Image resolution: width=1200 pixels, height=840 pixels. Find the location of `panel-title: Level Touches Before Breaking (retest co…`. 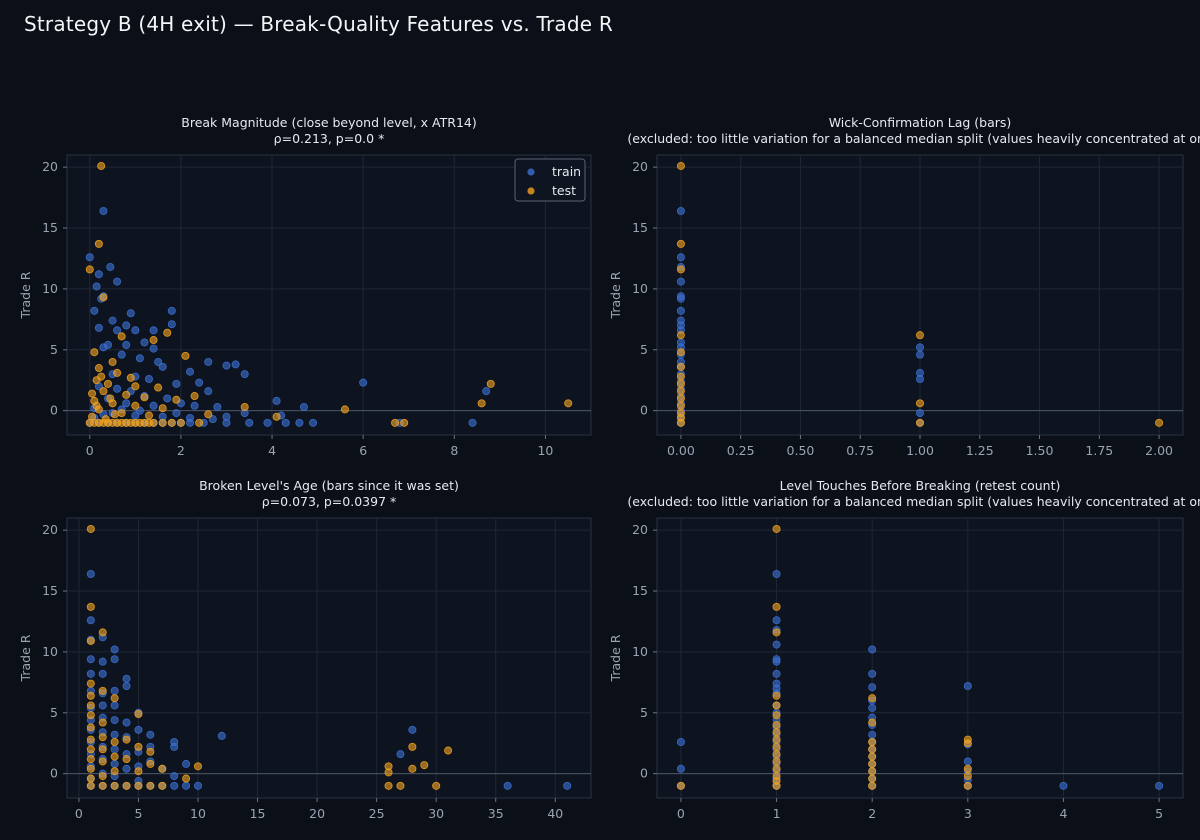

panel-title: Level Touches Before Breaking (retest co… is located at coordinates (920, 485).